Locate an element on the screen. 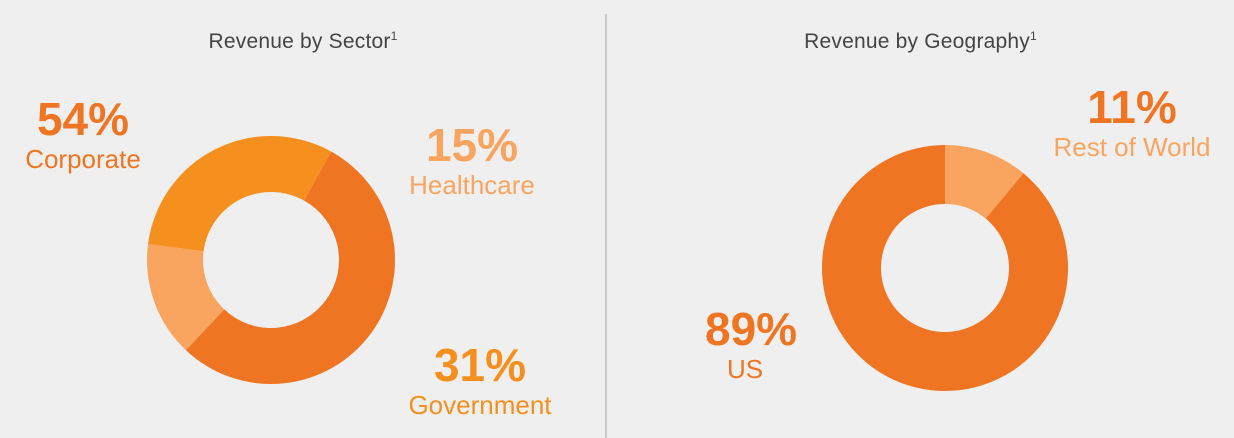  sector-donut-chart is located at coordinates (271, 260).